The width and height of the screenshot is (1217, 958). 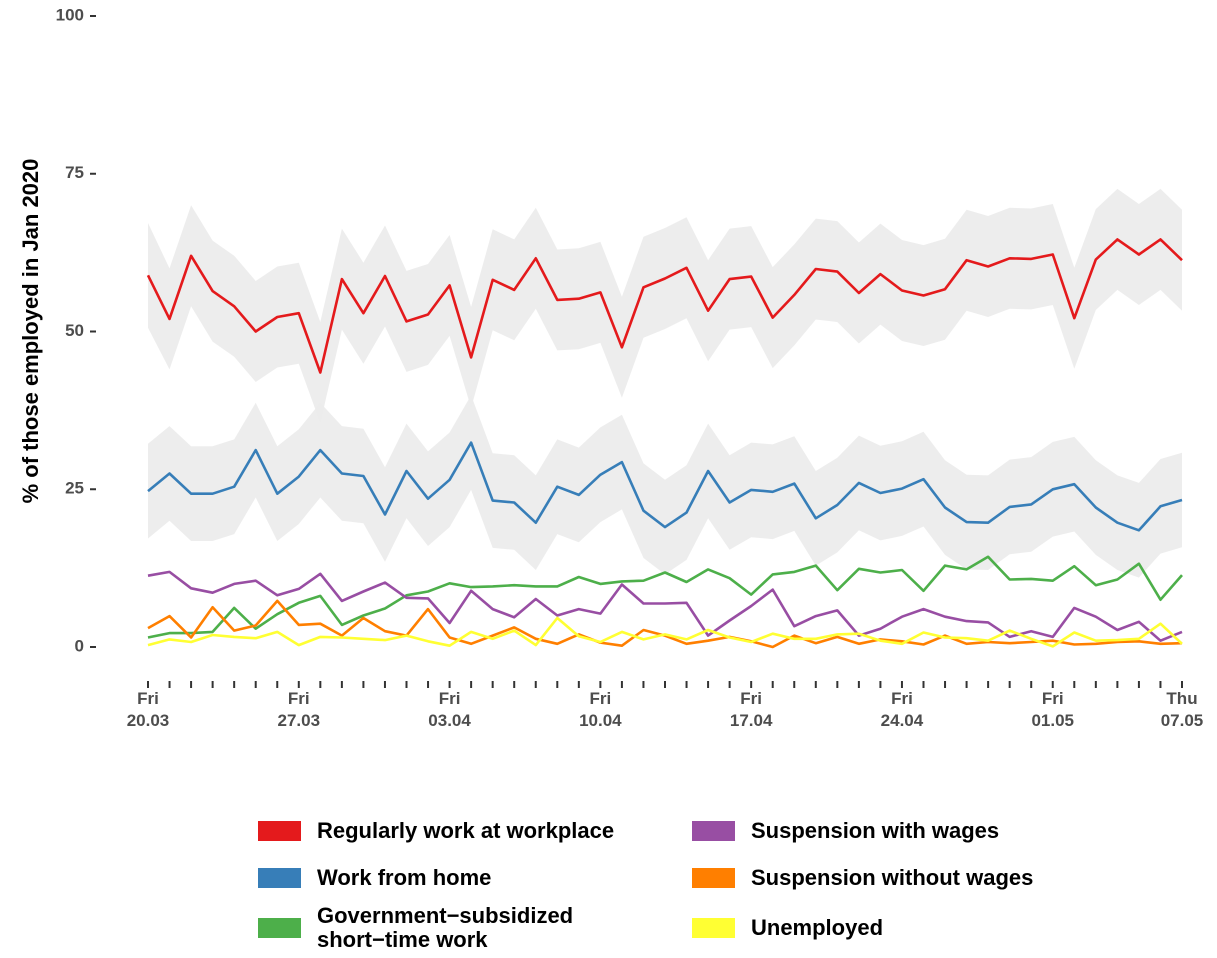 I want to click on y-tick-label: 50, so click(x=74, y=330).